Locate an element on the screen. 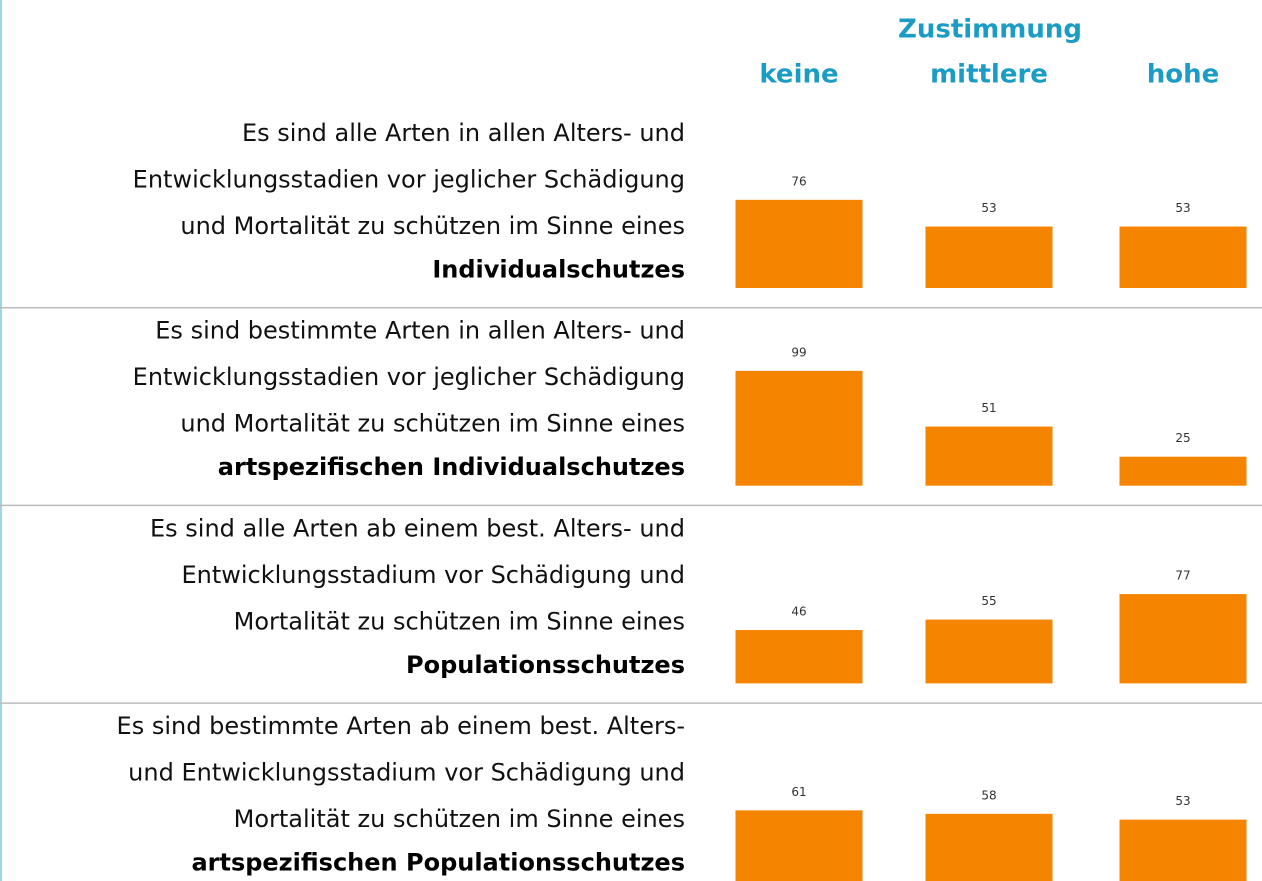  value-label: 76 is located at coordinates (798, 181).